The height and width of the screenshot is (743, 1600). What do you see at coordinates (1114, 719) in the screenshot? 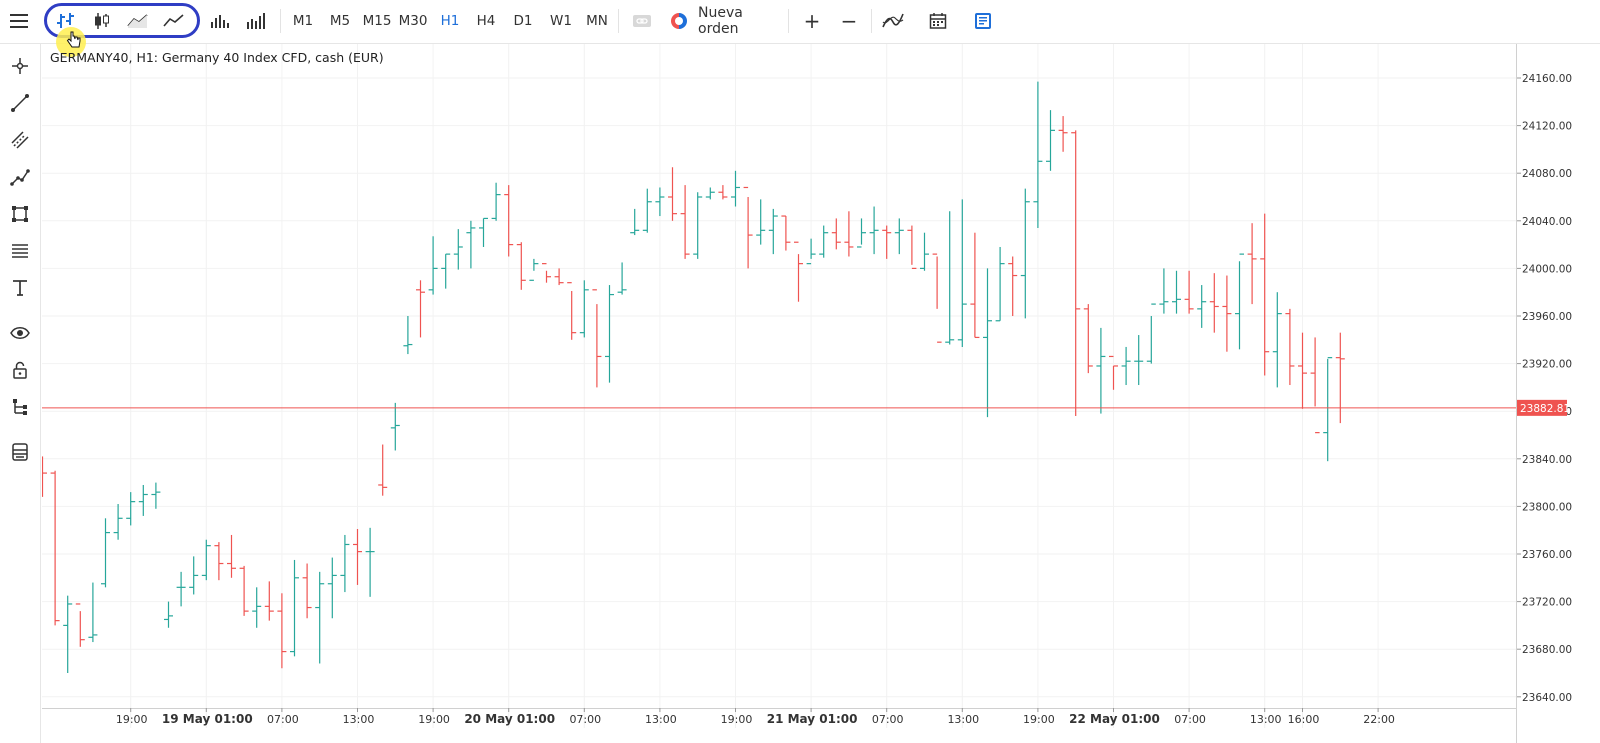
I see `time-tick-label: 22 May 01:00` at bounding box center [1114, 719].